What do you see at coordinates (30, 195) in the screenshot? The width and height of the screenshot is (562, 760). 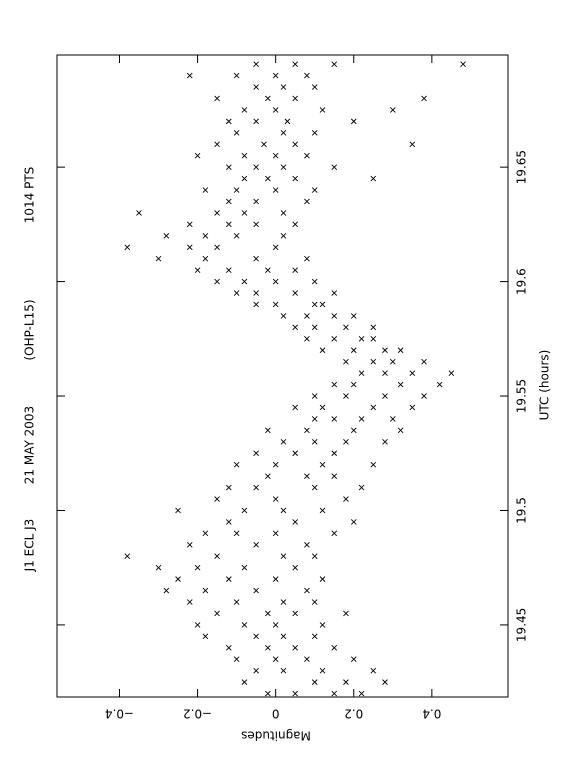 I see `title-part: 1014 PTS` at bounding box center [30, 195].